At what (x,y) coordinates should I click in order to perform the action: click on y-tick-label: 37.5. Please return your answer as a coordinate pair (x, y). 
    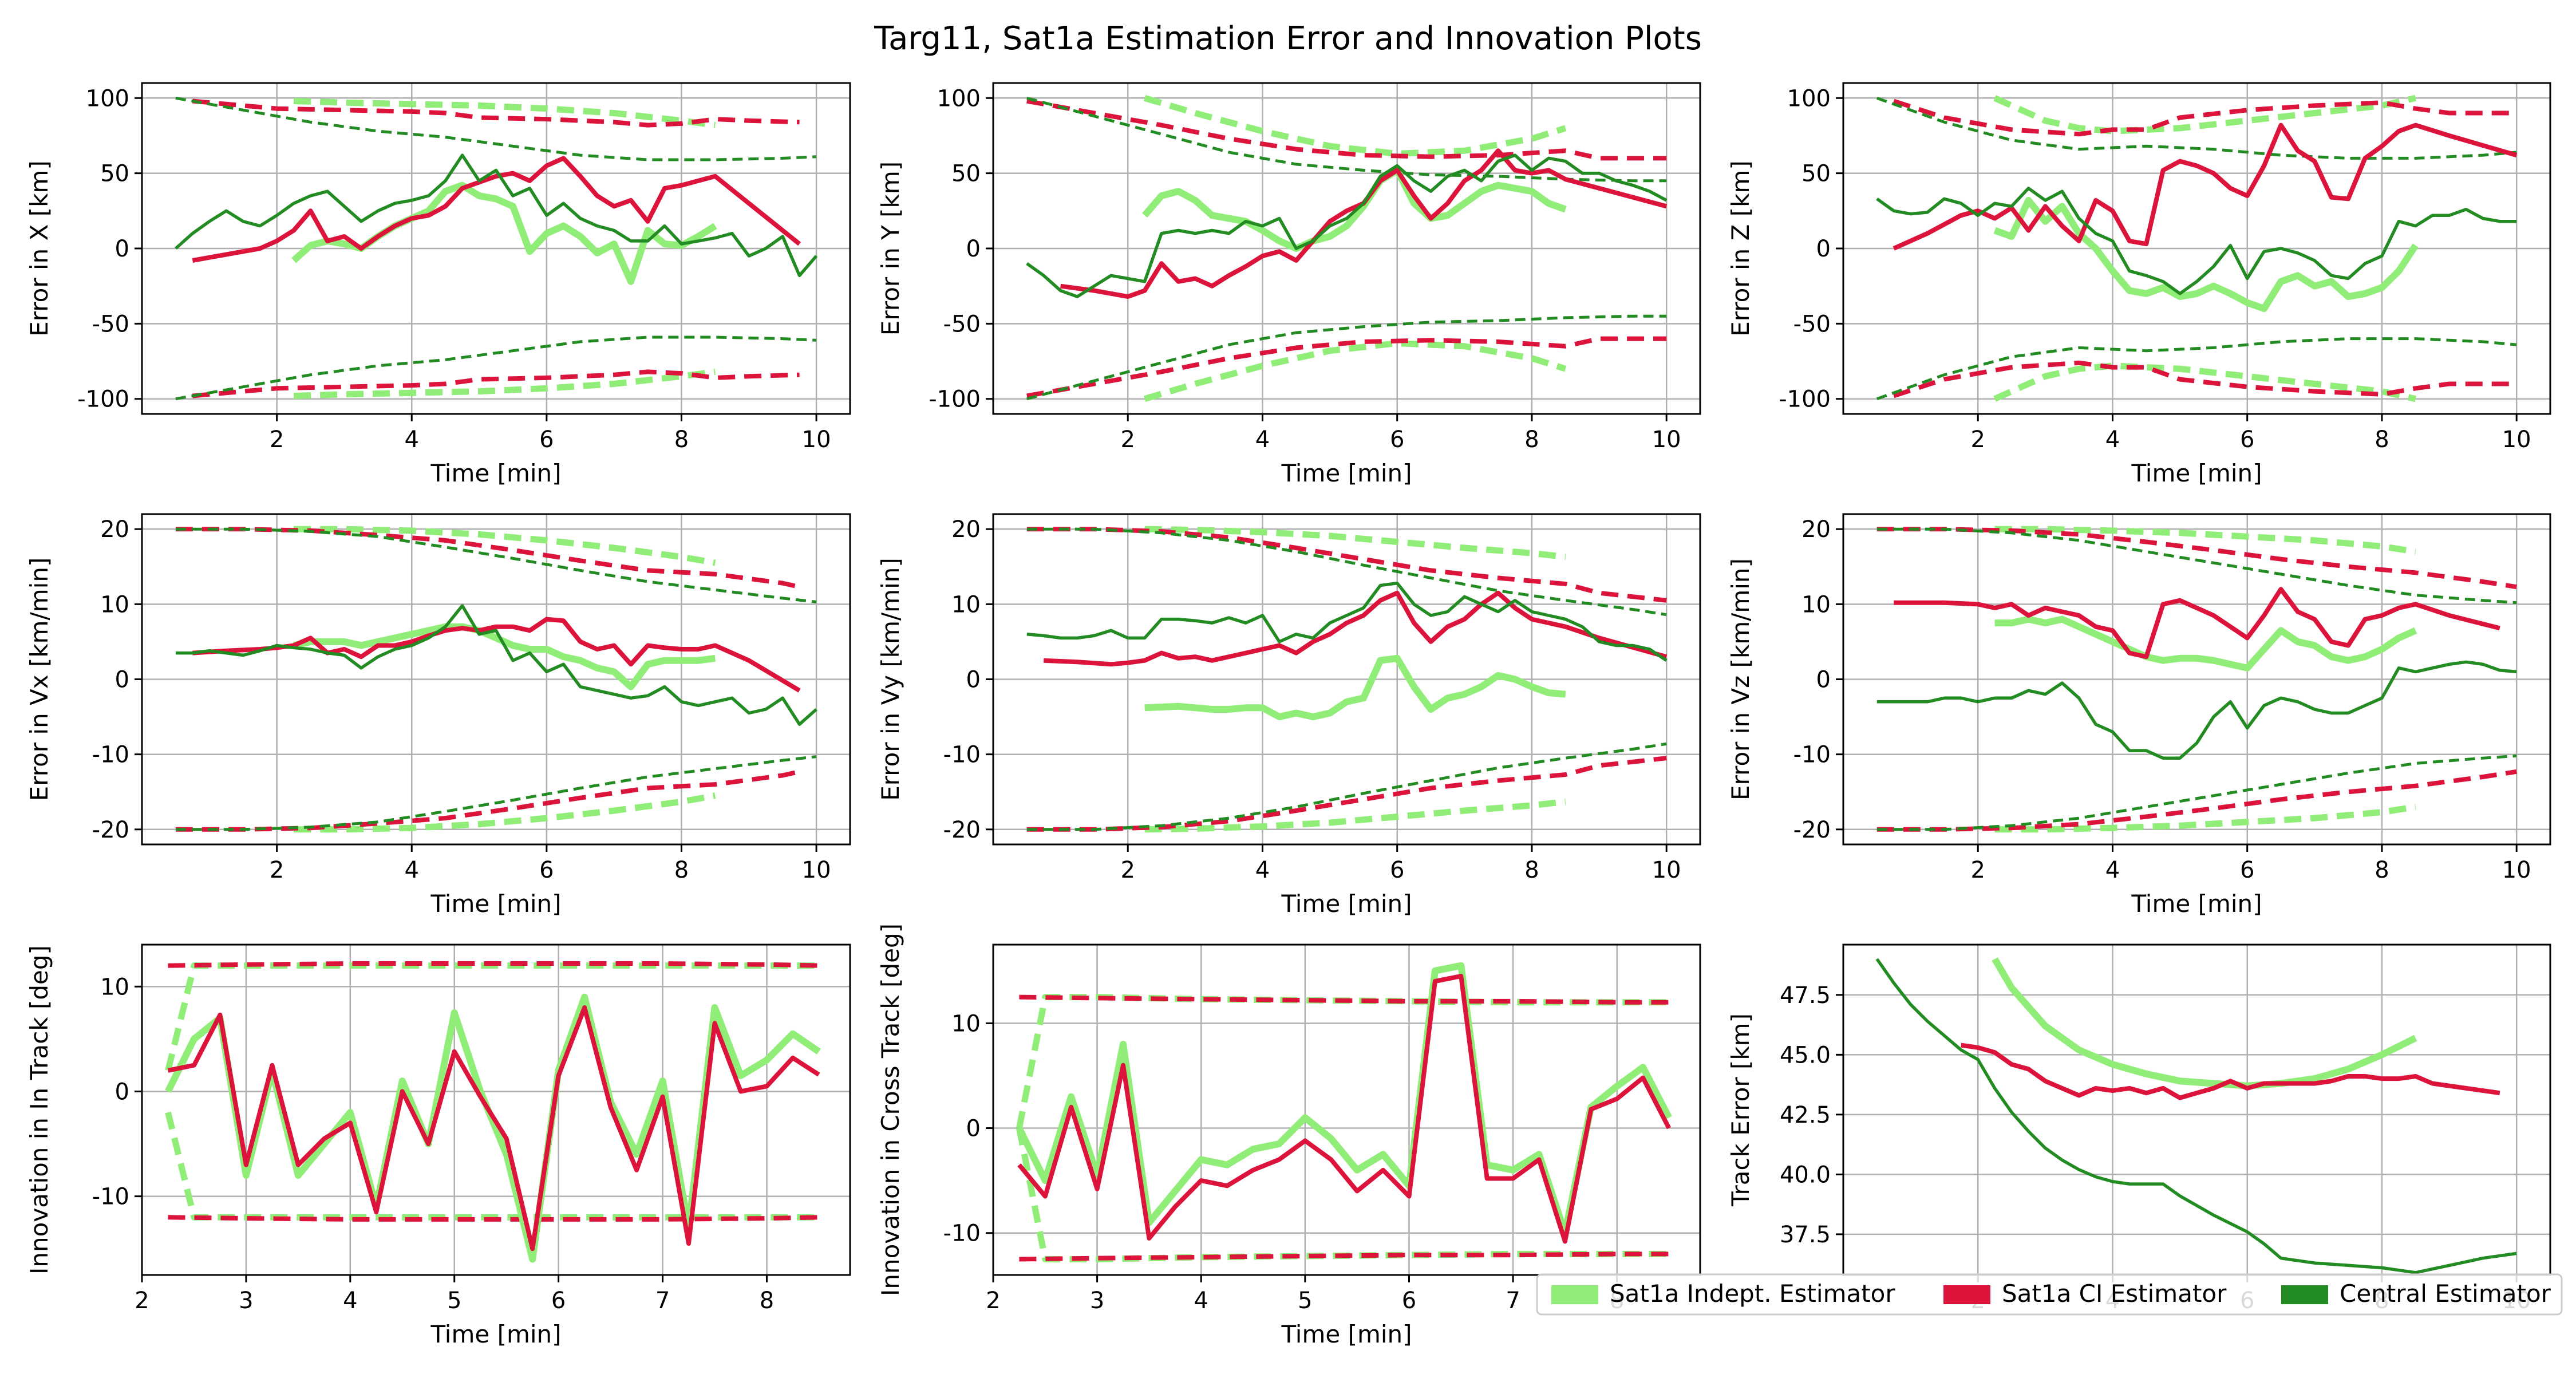
    Looking at the image, I should click on (1805, 1235).